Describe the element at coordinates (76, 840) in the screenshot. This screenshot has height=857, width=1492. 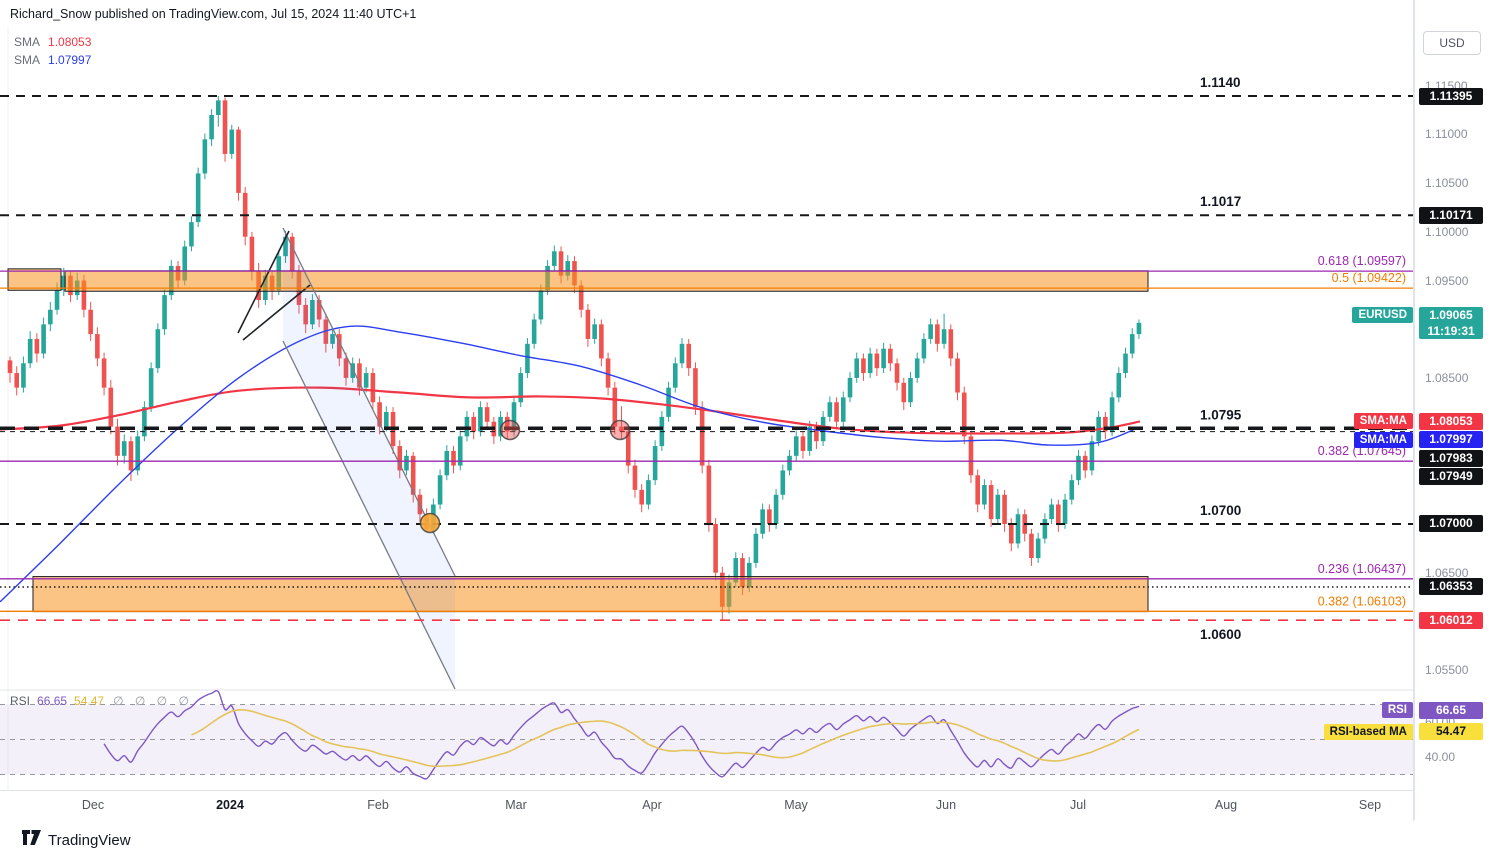
I see `tradingview-logo: TradingView` at that location.